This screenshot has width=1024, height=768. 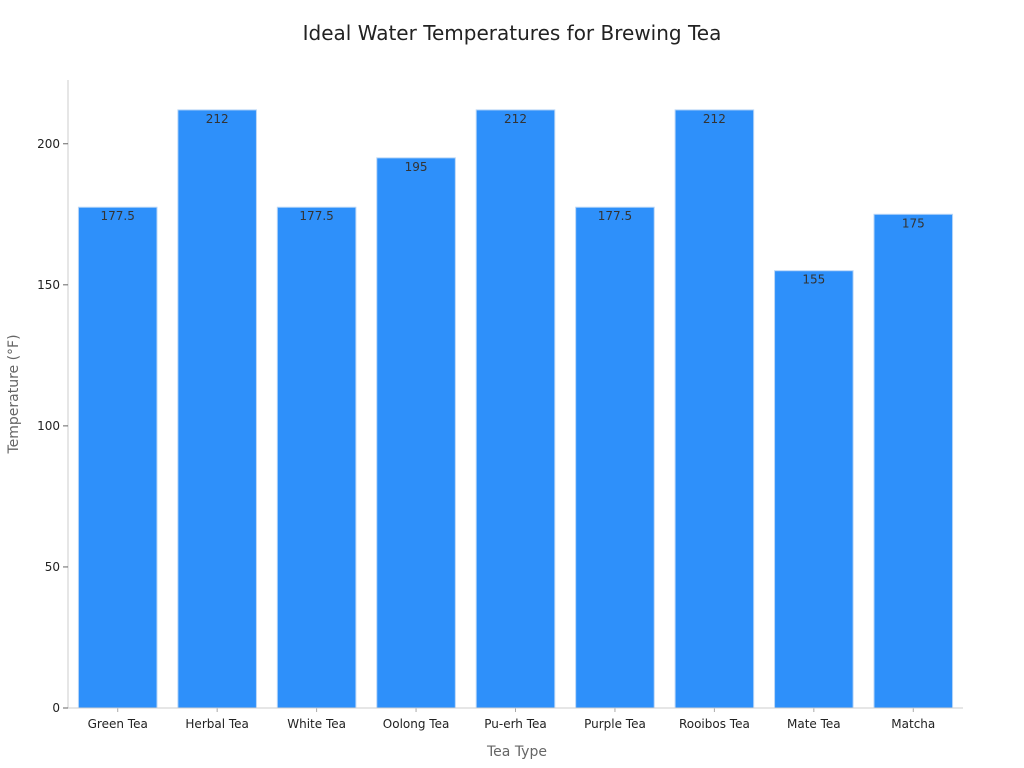 What do you see at coordinates (14, 394) in the screenshot?
I see `y-axis-title: Temperature (°F)` at bounding box center [14, 394].